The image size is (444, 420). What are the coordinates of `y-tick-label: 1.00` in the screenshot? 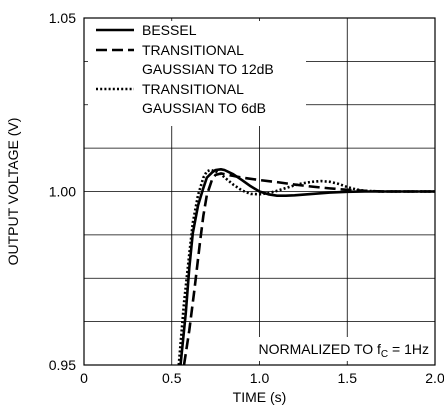 It's located at (62, 192).